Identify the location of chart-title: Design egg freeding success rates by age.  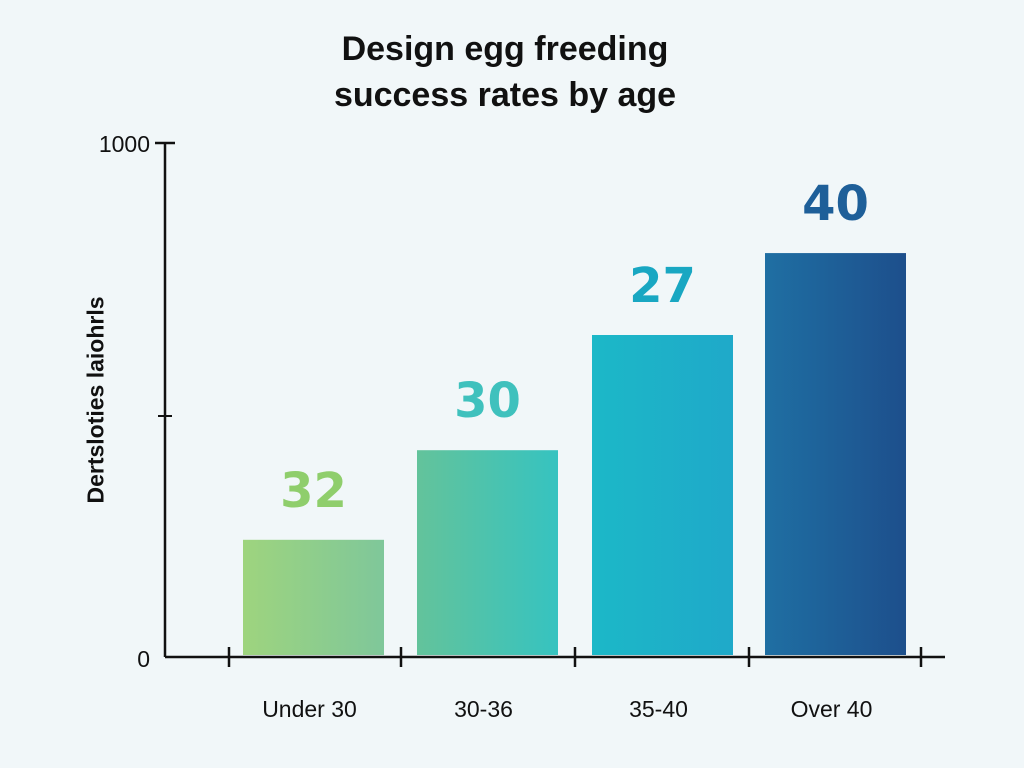
(505, 72).